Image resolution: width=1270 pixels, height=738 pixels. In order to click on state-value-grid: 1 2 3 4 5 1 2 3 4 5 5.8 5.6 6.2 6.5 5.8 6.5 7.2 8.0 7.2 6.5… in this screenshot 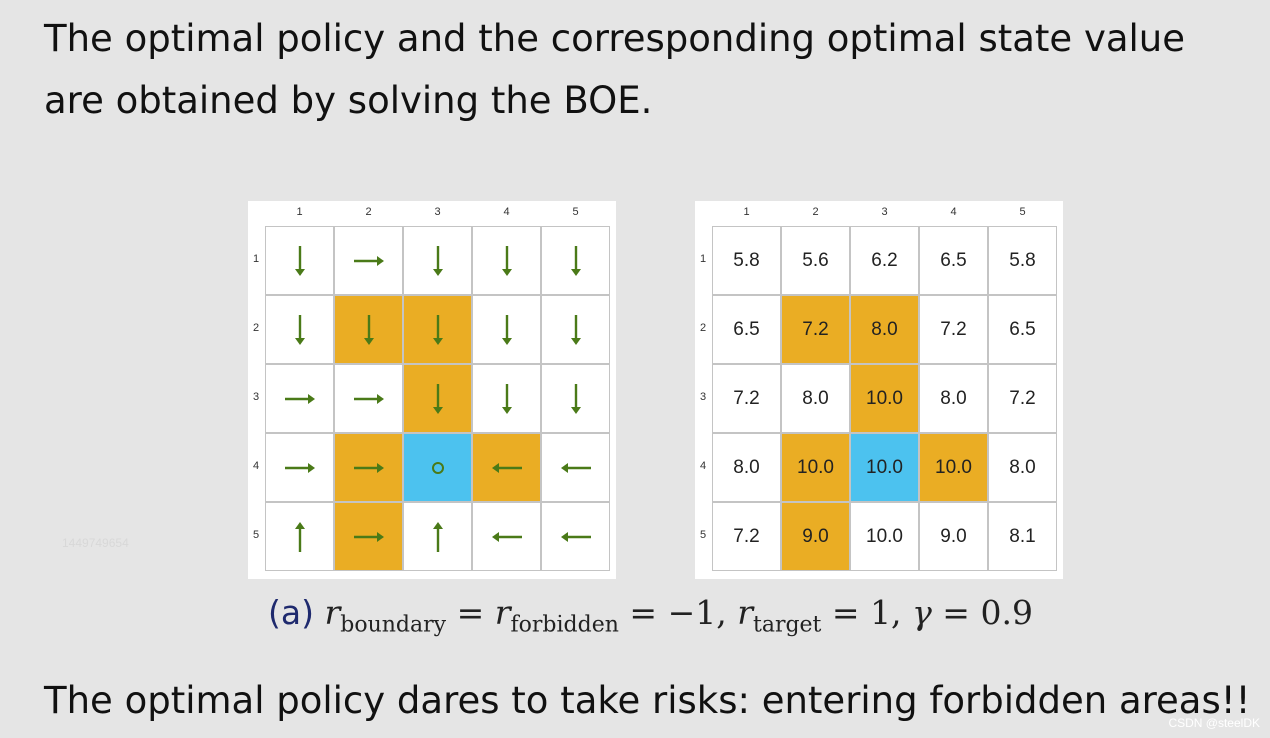, I will do `click(879, 390)`.